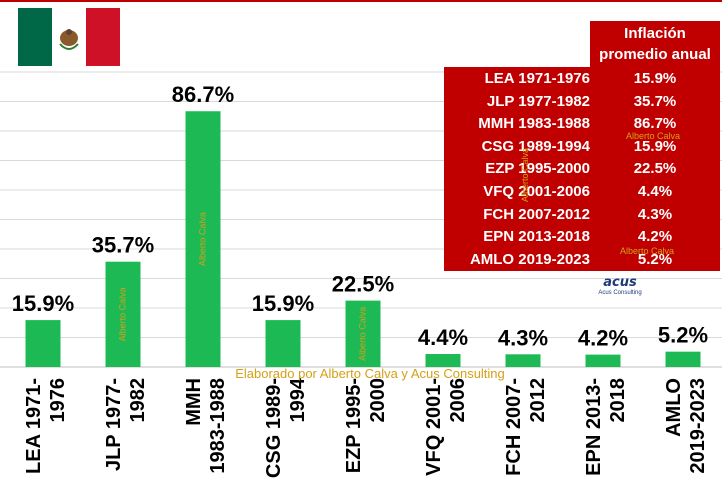  Describe the element at coordinates (523, 337) in the screenshot. I see `data-label: 4.3%` at that location.